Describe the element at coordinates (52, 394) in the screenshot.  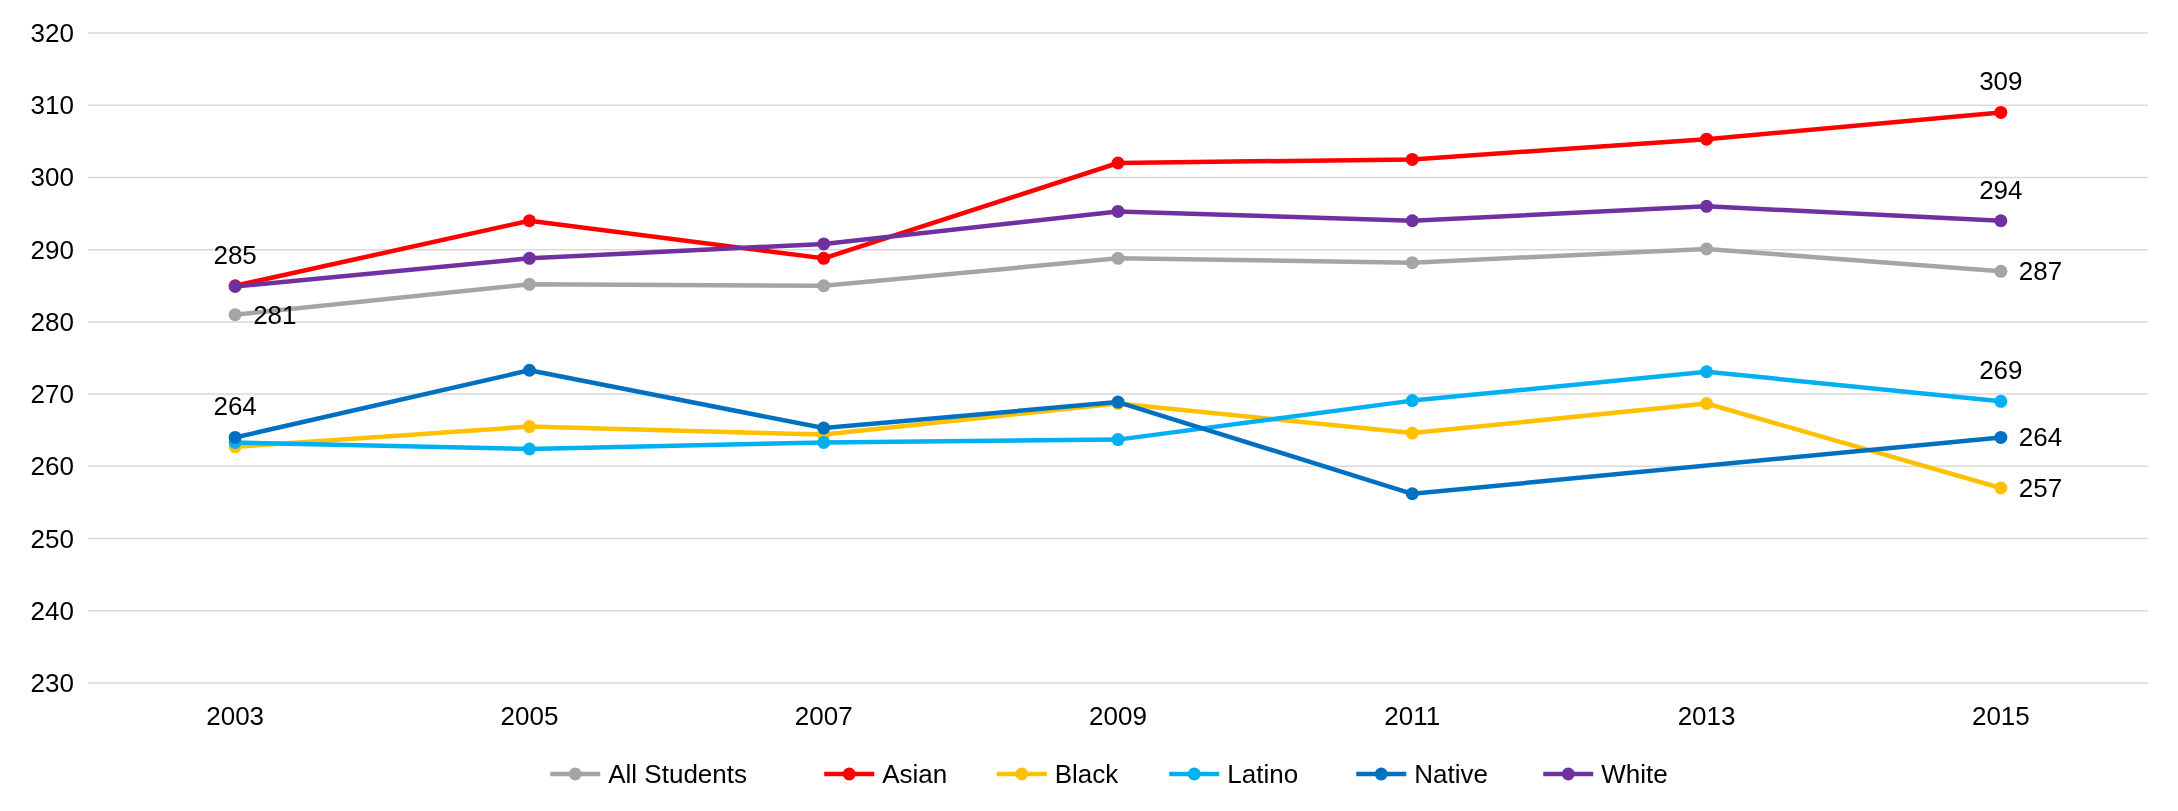
I see `y-tick-label: 270` at that location.